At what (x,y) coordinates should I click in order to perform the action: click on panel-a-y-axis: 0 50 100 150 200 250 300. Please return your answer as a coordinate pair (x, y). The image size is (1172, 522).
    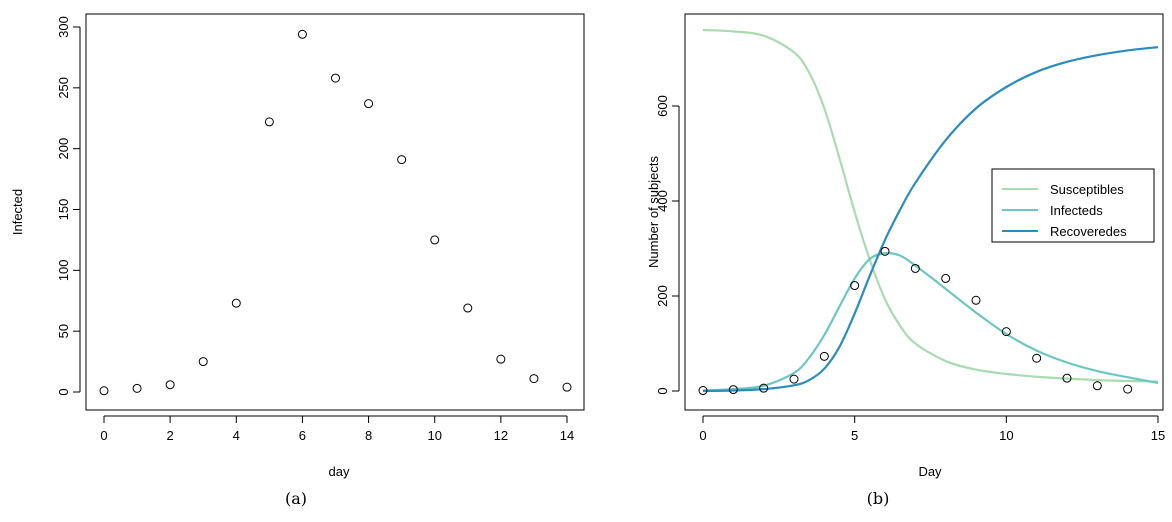
    Looking at the image, I should click on (68, 206).